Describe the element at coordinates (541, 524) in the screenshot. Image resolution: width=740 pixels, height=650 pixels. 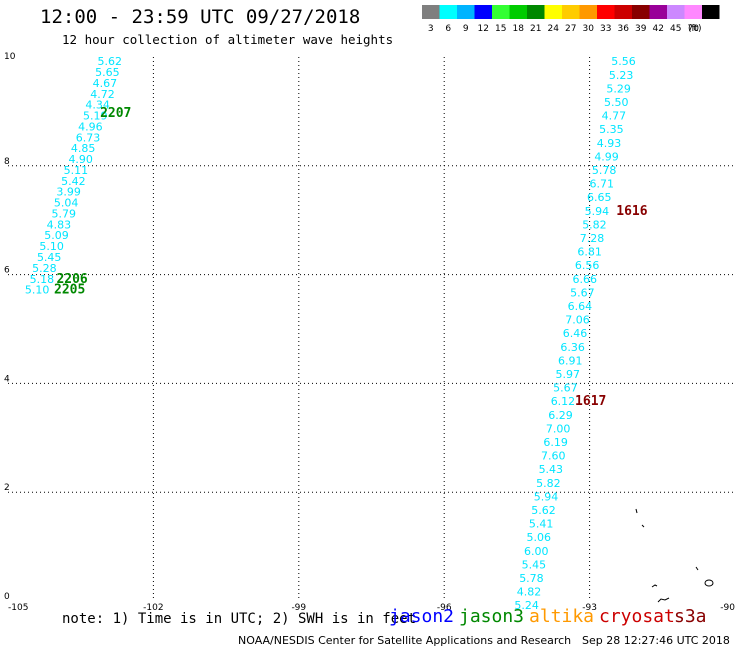
I see `wave-height-value: 5.41` at that location.